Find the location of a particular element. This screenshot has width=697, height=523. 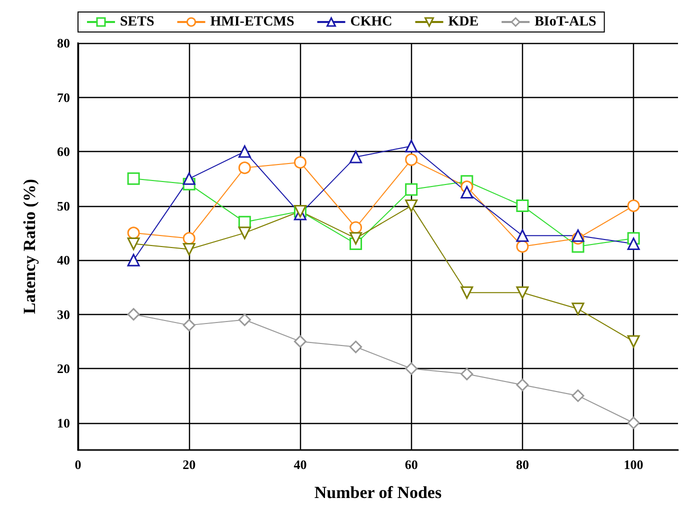

y-tick-label: 80 is located at coordinates (63, 43).